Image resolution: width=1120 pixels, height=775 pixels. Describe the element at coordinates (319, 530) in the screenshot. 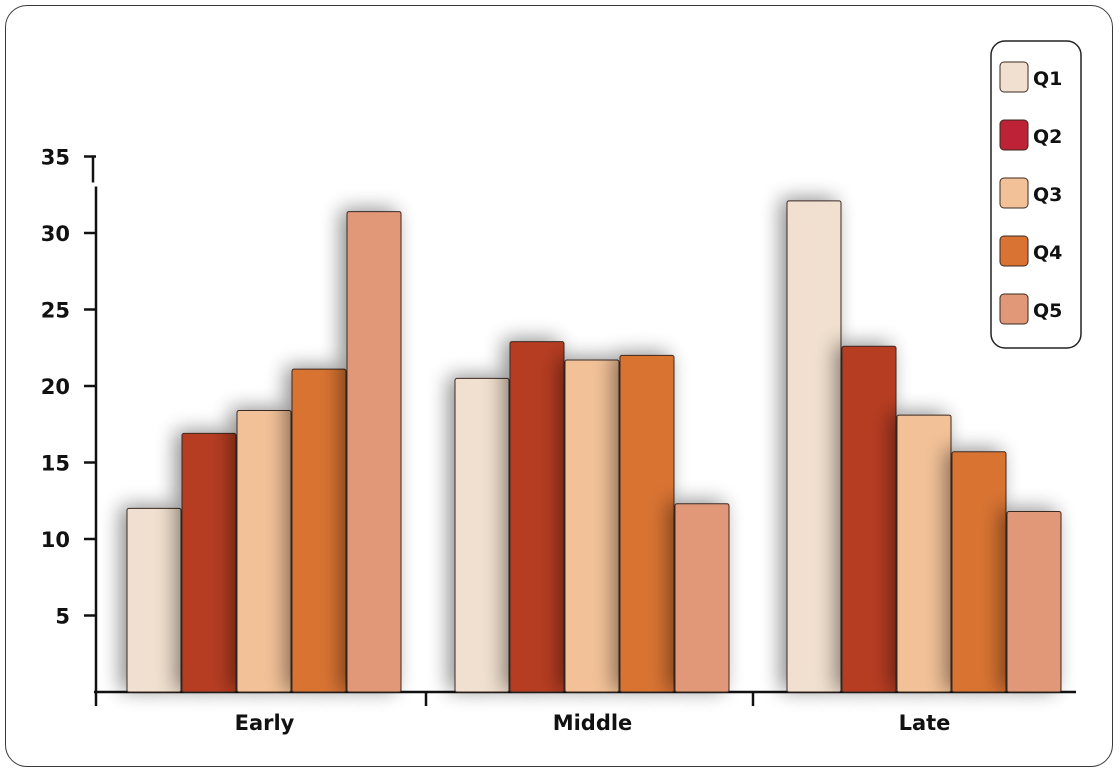

I see `bar-early-q4` at that location.